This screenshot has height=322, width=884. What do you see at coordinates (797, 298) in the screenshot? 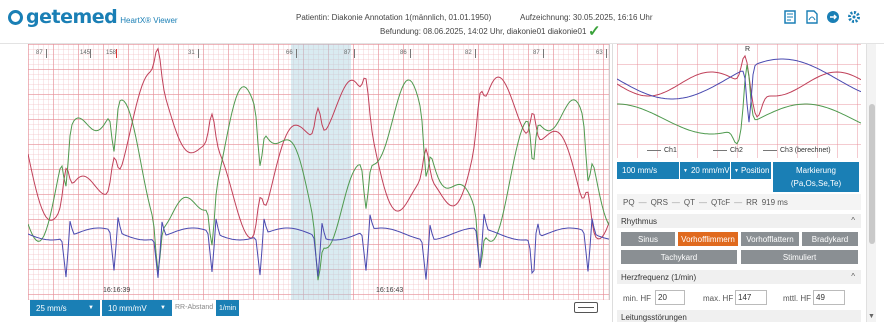
I see `mean-hr-label: mttl. HF` at bounding box center [797, 298].